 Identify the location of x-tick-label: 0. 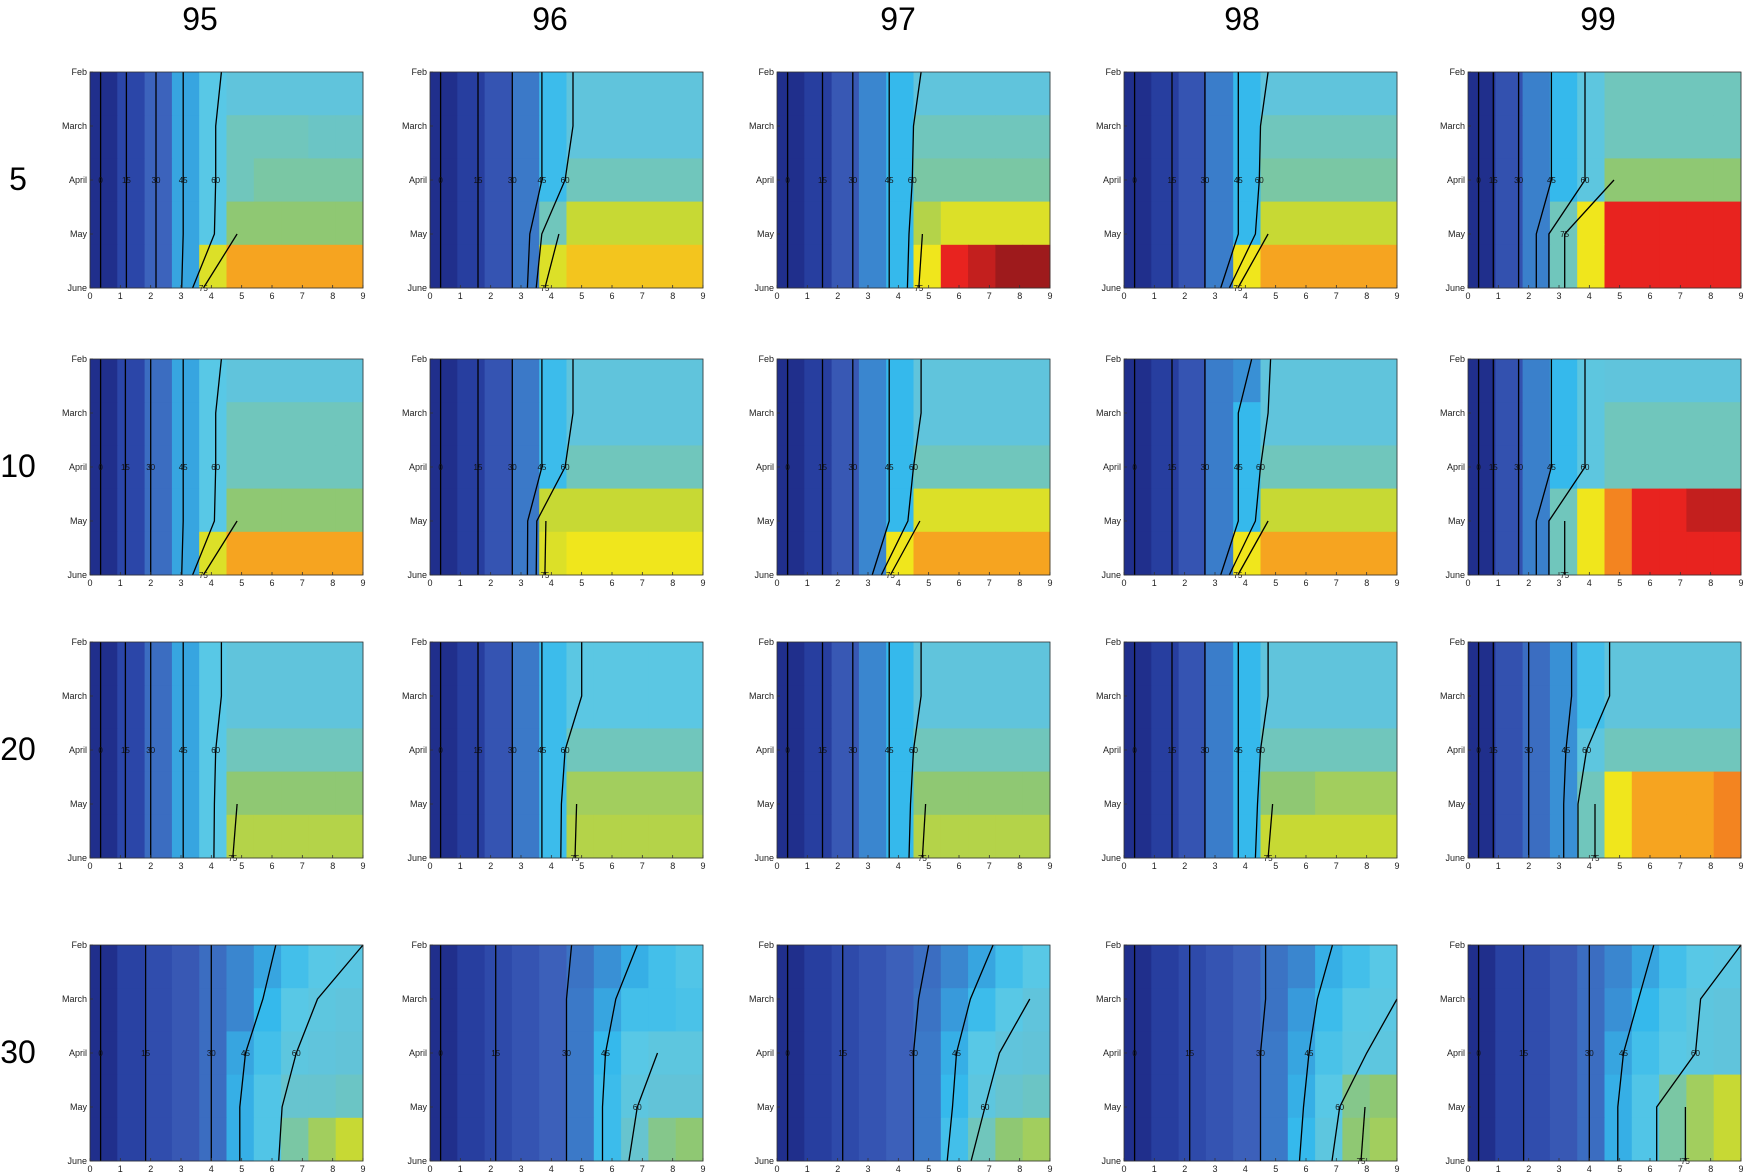
(429, 296).